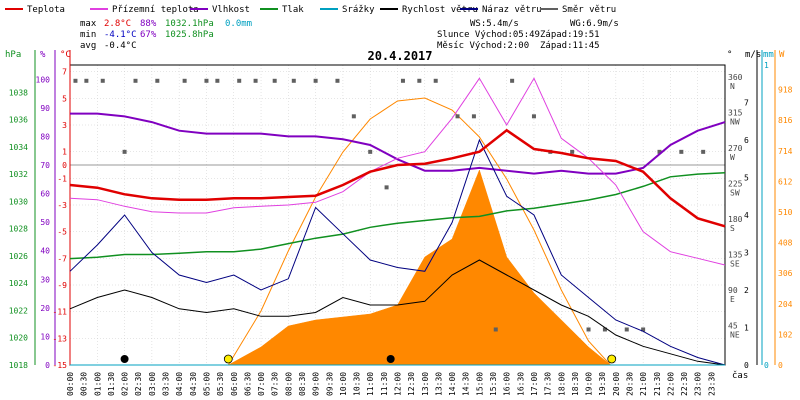 This screenshot has width=800, height=400. Describe the element at coordinates (179, 384) in the screenshot. I see `x-tick-label: 04:00` at that location.